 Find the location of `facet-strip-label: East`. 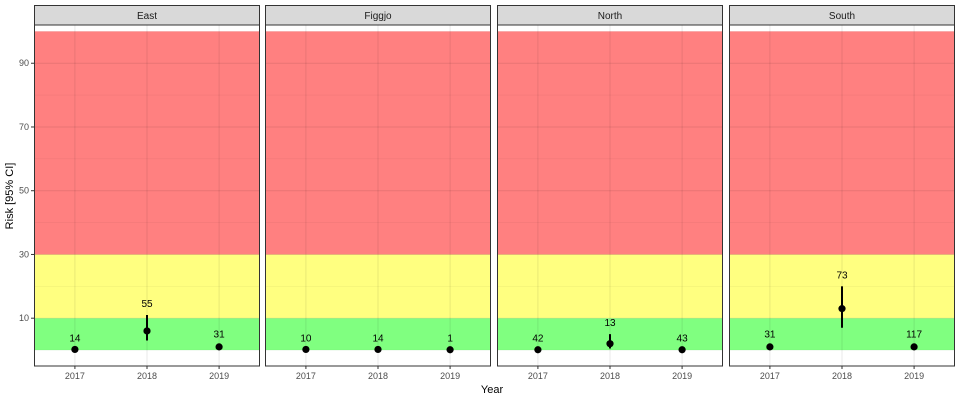

facet-strip-label: East is located at coordinates (147, 16).